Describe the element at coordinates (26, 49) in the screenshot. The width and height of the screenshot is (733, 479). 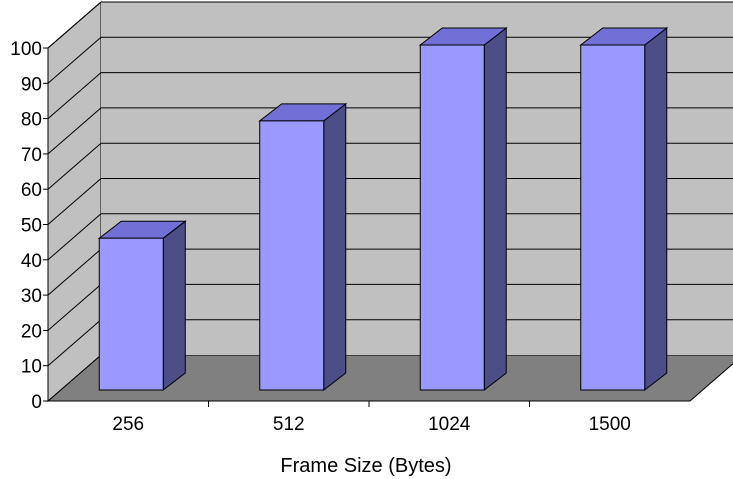
I see `y-tick-label: 100` at that location.